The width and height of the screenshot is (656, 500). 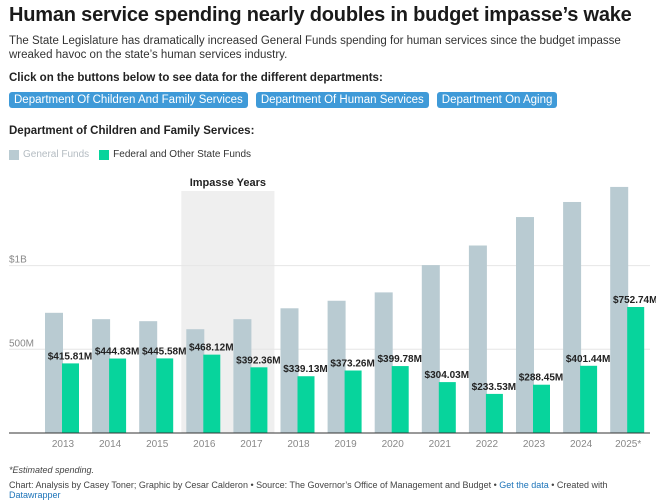 What do you see at coordinates (110, 444) in the screenshot?
I see `x-tick-label: 2014` at bounding box center [110, 444].